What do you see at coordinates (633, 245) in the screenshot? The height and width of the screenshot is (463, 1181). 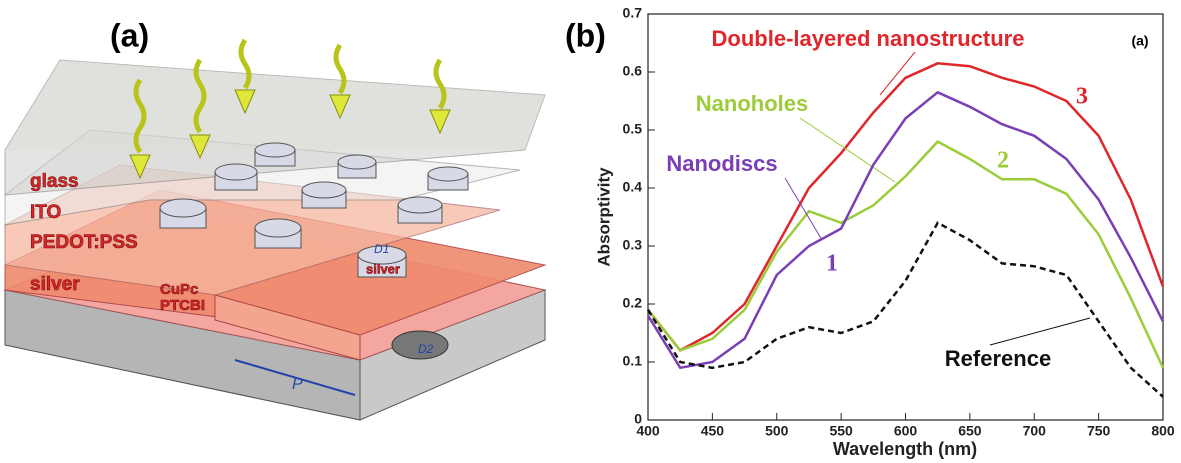 I see `y-tick-label: 0.3` at bounding box center [633, 245].